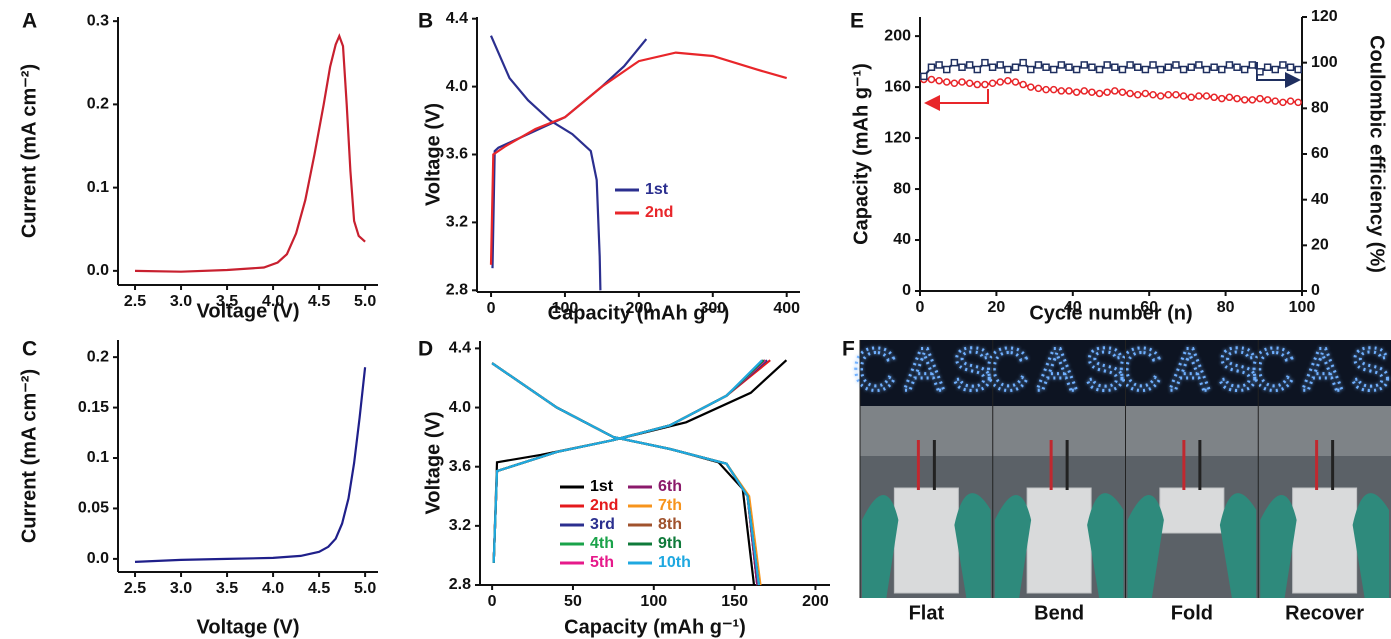 The image size is (1391, 639). I want to click on legend-label: 8th, so click(670, 524).